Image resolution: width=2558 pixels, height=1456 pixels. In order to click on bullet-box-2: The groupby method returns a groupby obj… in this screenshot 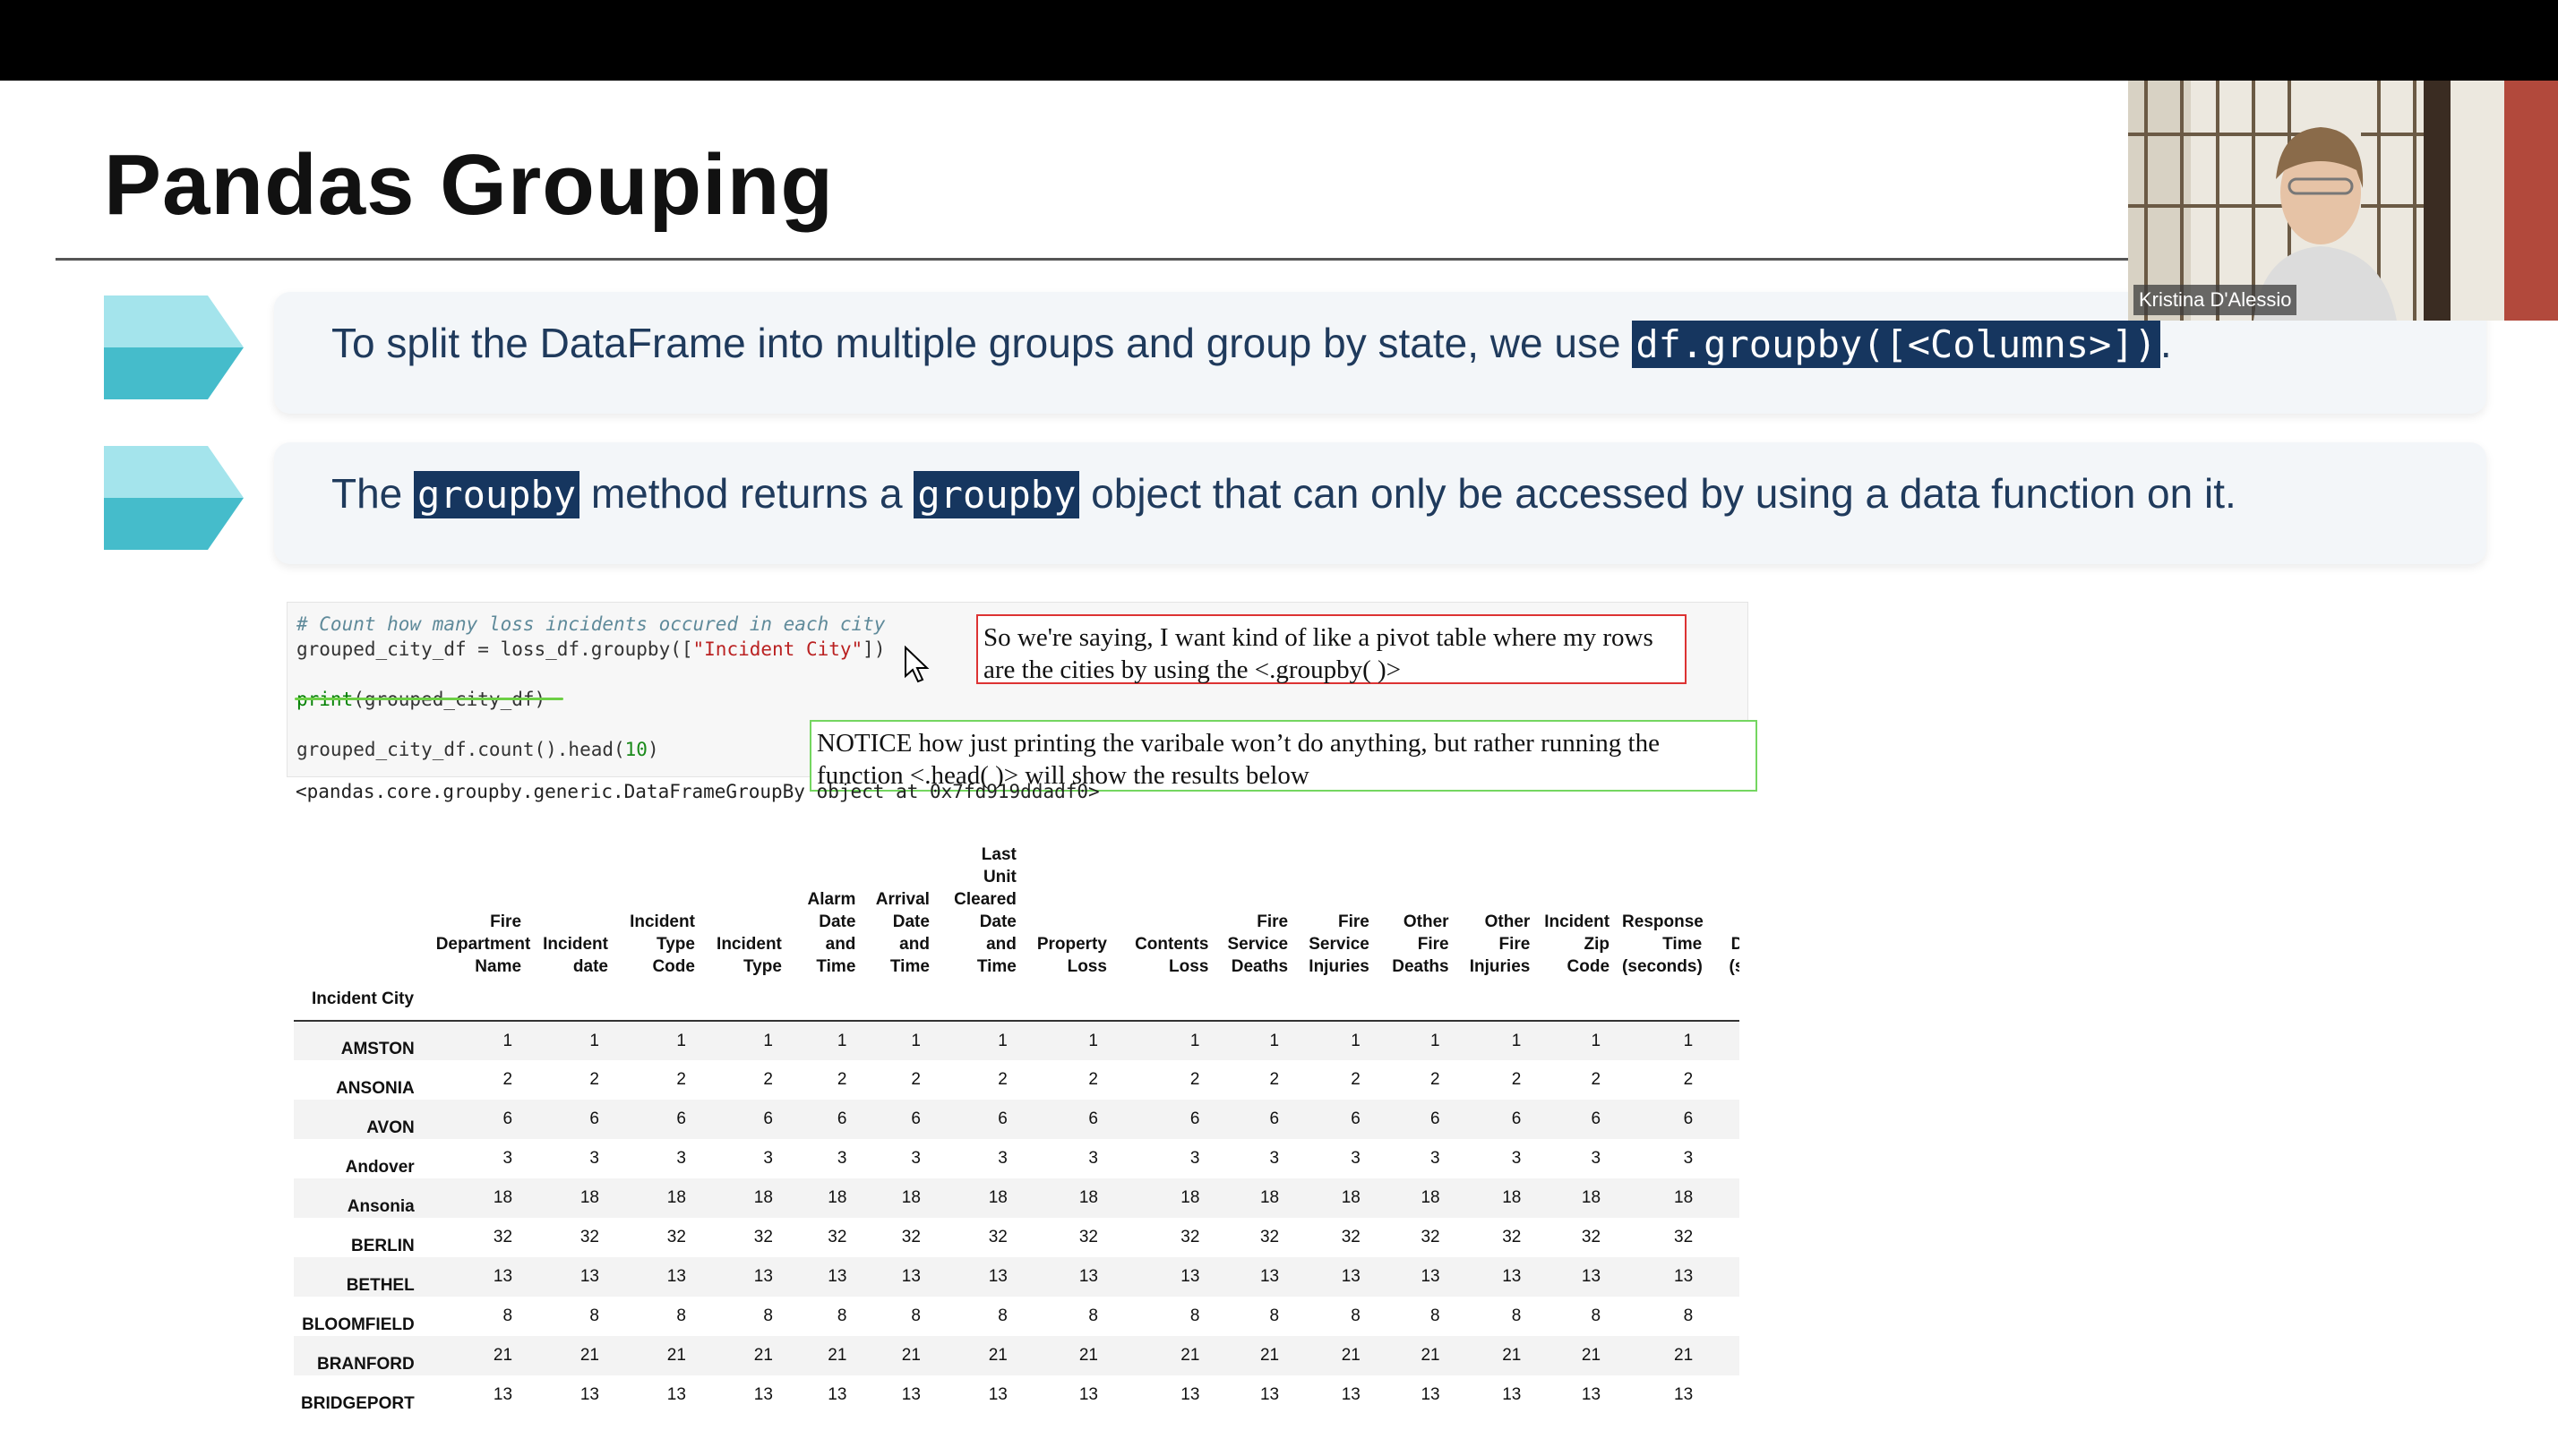, I will do `click(1380, 503)`.